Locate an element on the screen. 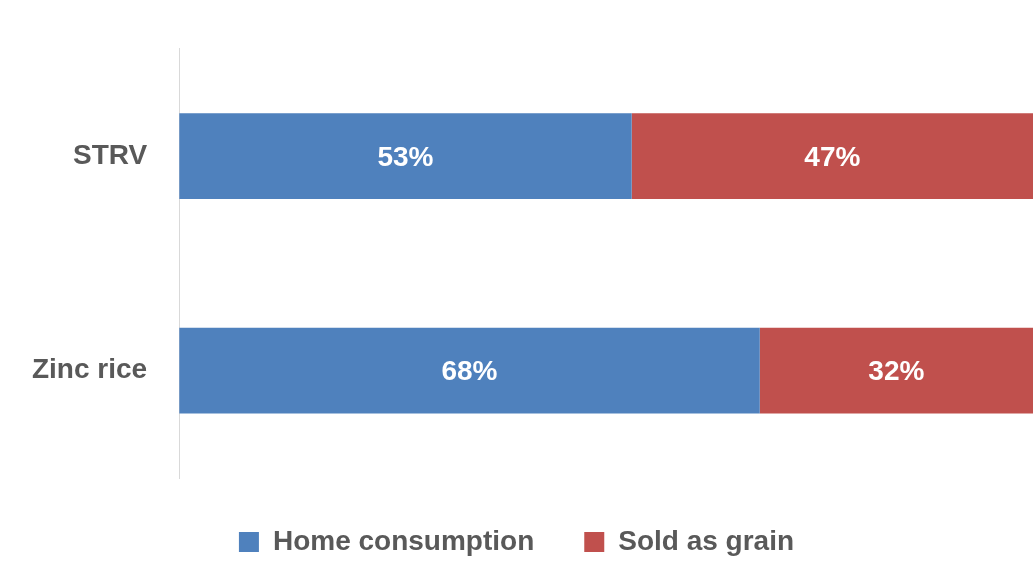 This screenshot has height=566, width=1033. data-label: 32% is located at coordinates (896, 371).